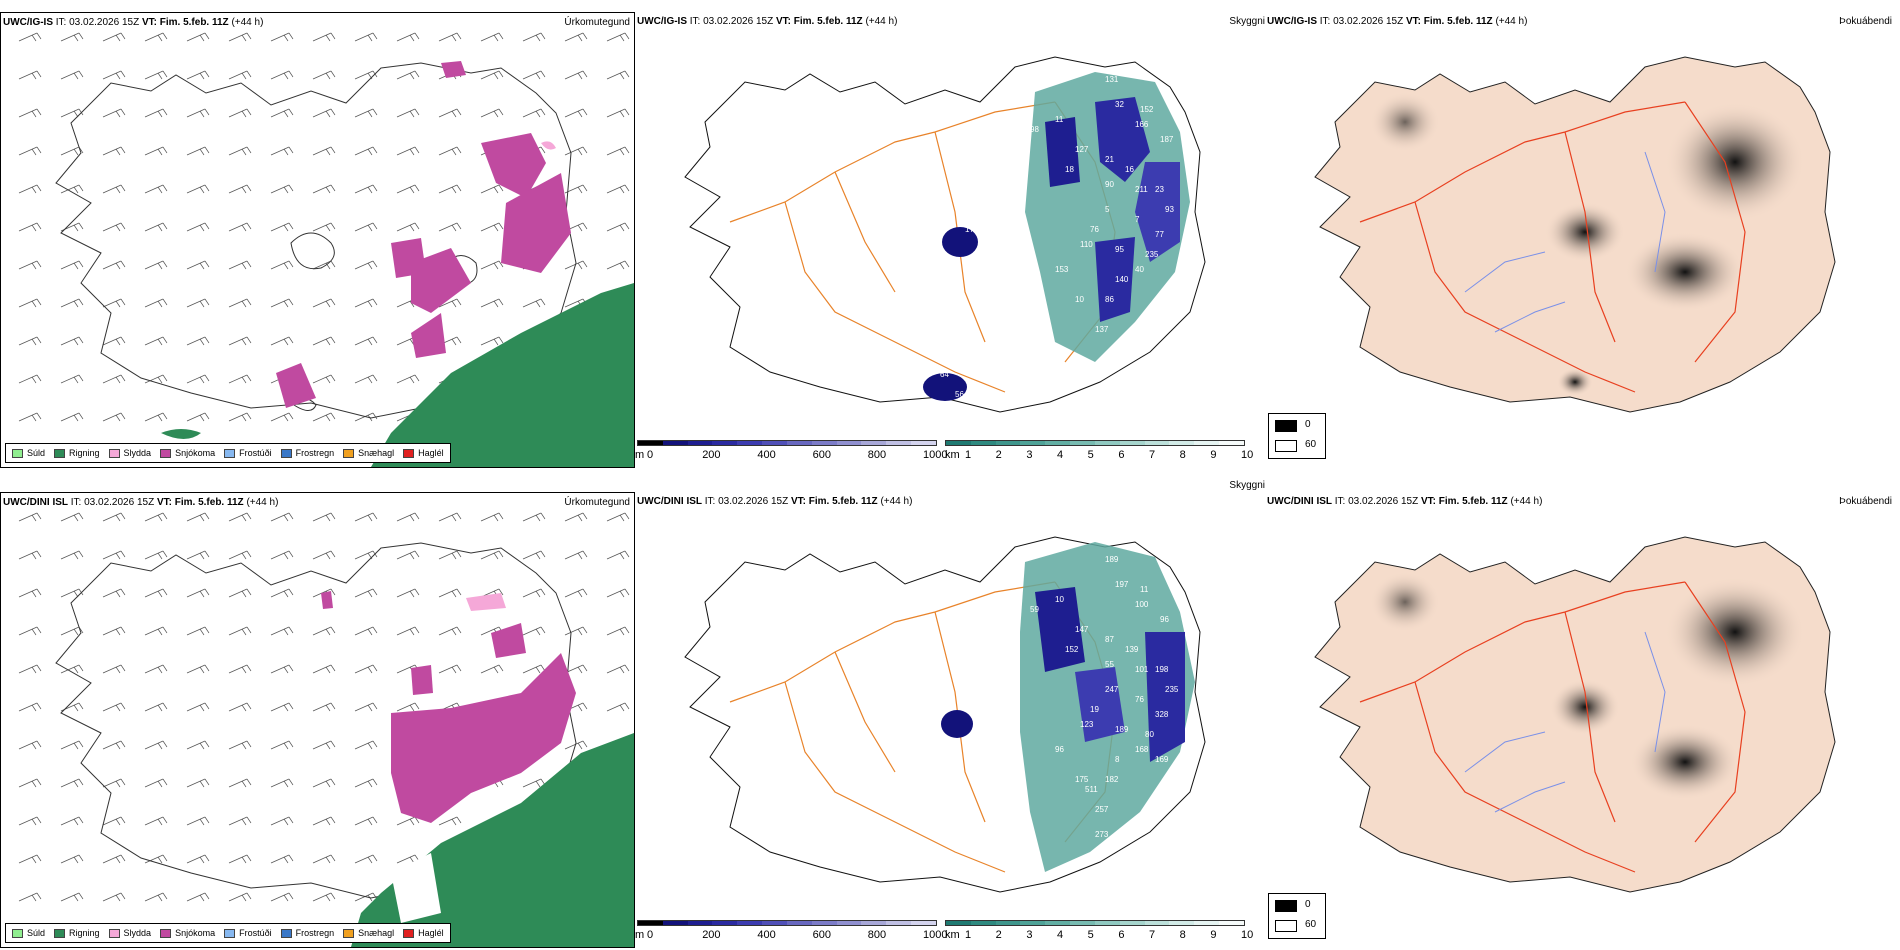 This screenshot has width=1900, height=950. I want to click on colorbar-tick-label: 0, so click(650, 935).